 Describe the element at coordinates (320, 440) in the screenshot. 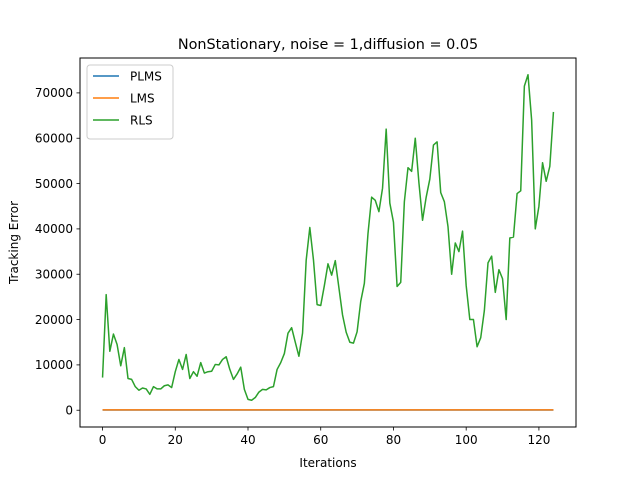

I see `x-tick-label: 60` at that location.